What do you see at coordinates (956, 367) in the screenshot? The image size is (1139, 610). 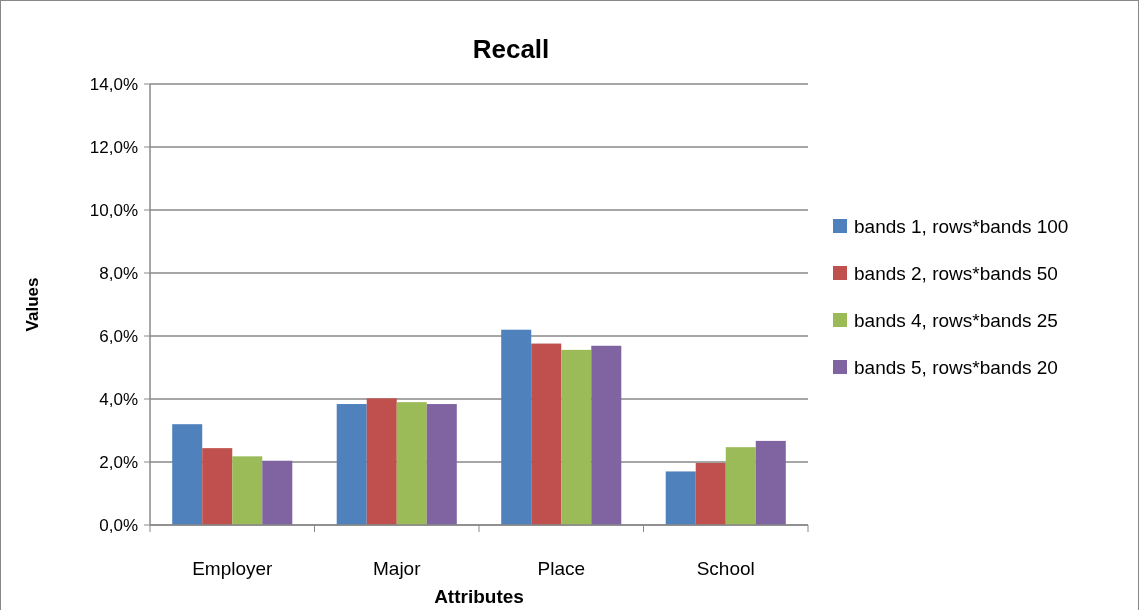 I see `legend-label: bands 5, rows*bands 20` at bounding box center [956, 367].